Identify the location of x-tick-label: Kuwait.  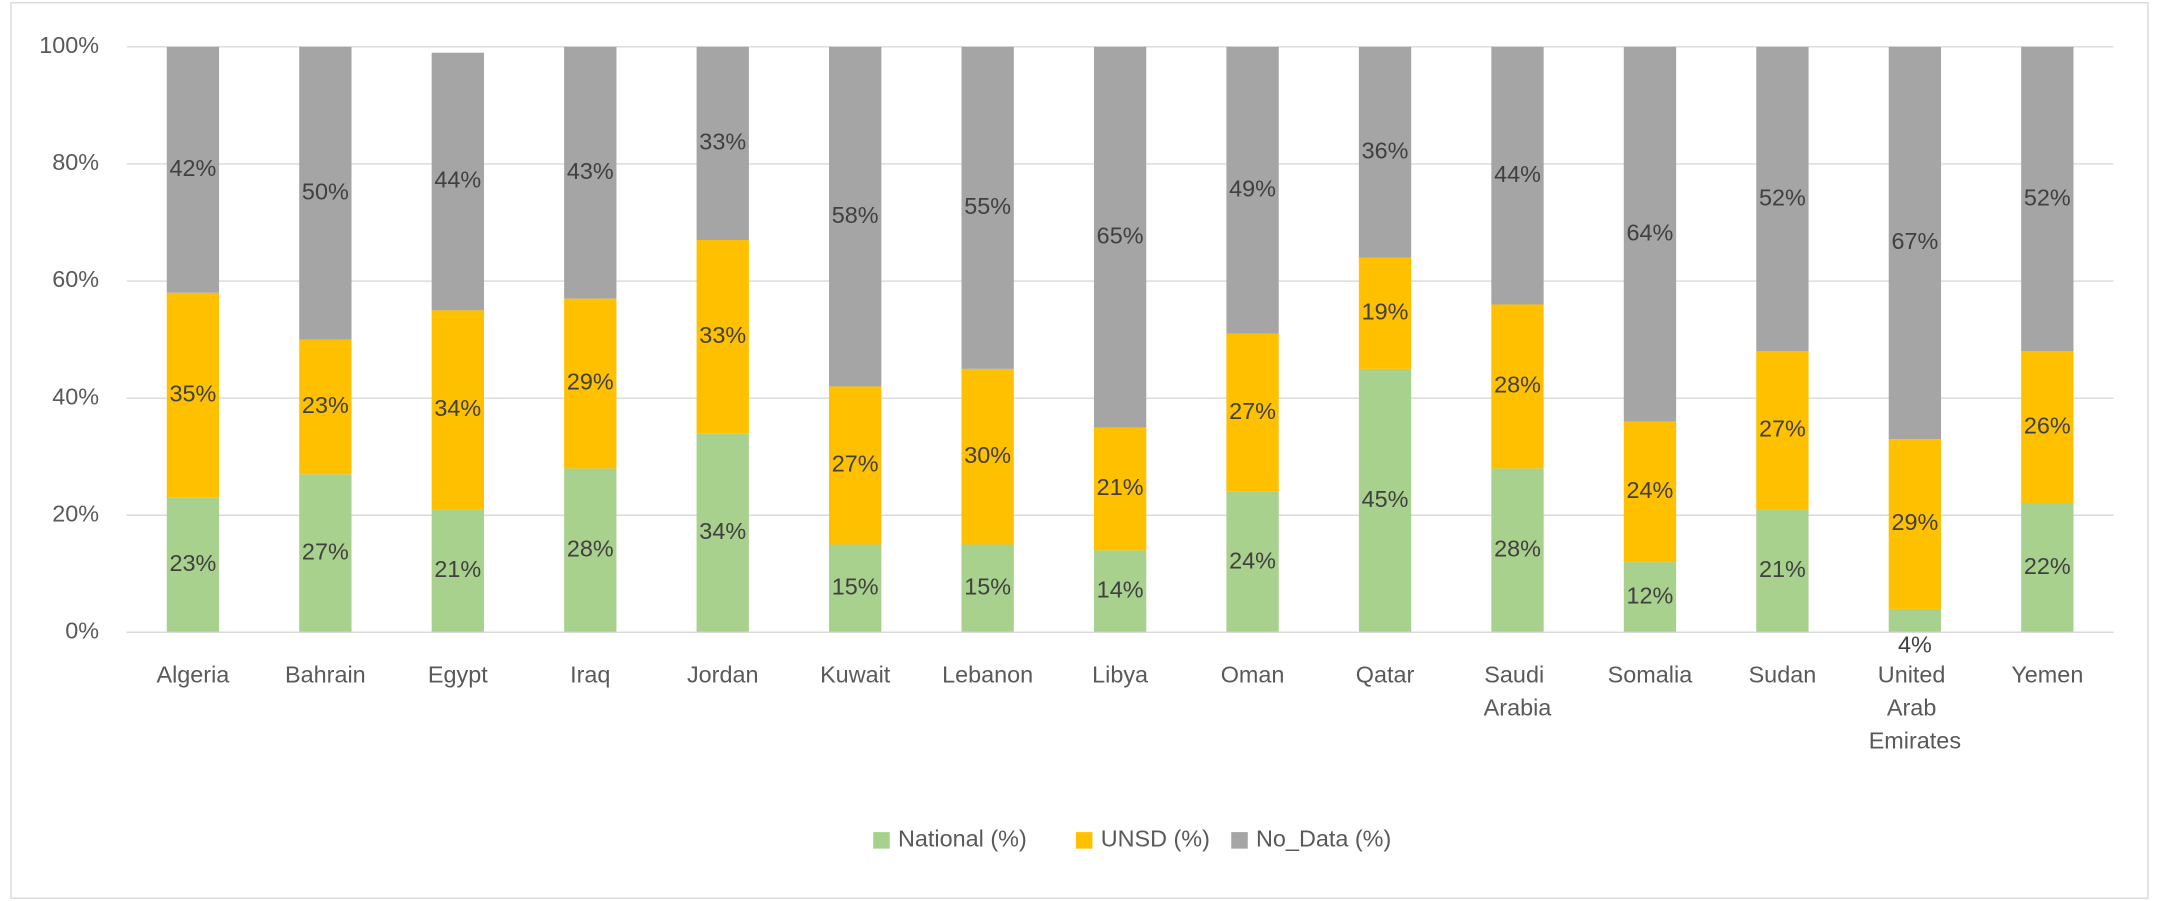
(855, 675).